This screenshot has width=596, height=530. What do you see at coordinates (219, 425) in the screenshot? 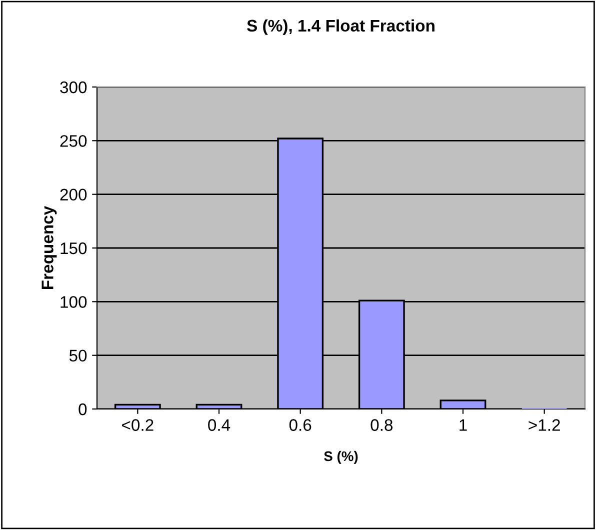
I see `x-tick-label: 0.4` at bounding box center [219, 425].